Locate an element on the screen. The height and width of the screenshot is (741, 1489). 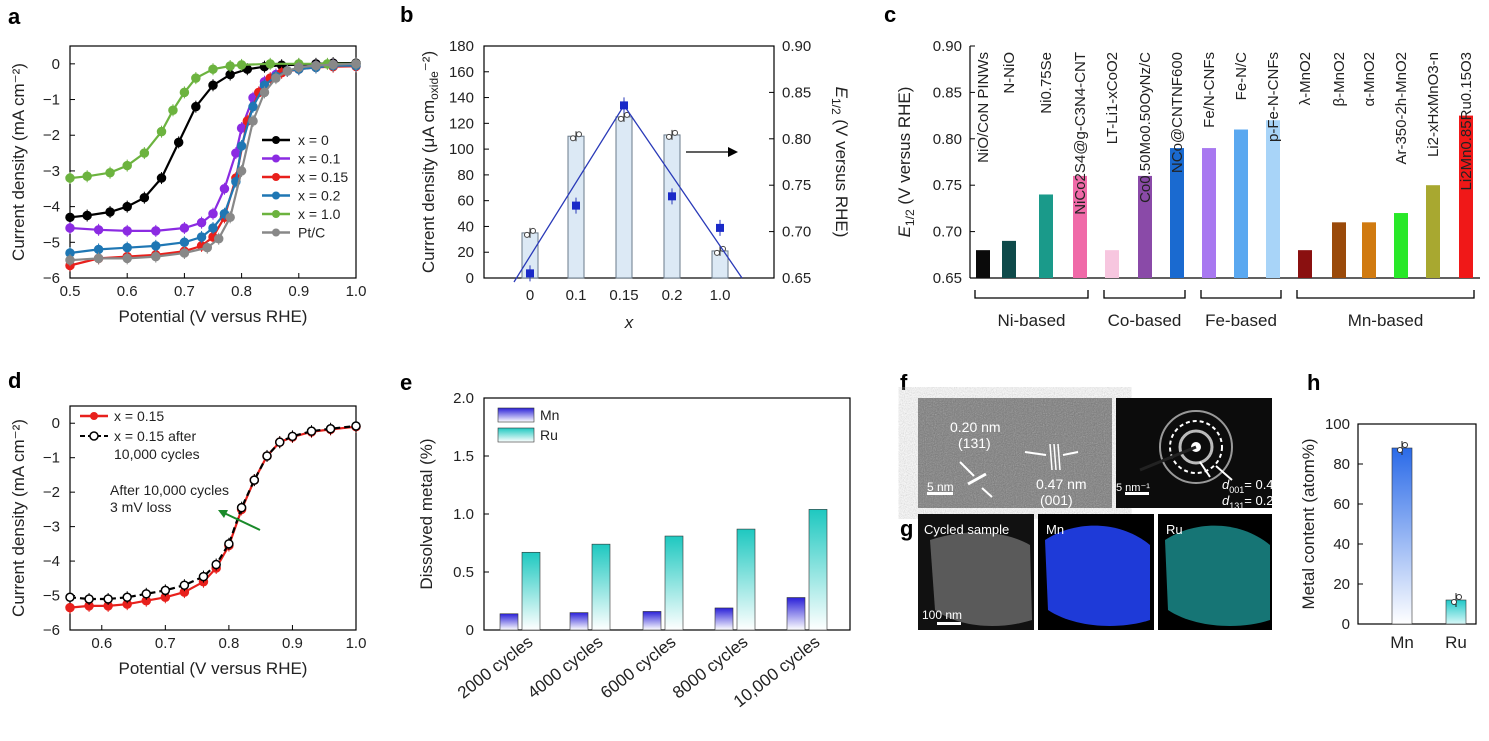
chart-e-xtick-label: 4000 cycles is located at coordinates (565, 667).